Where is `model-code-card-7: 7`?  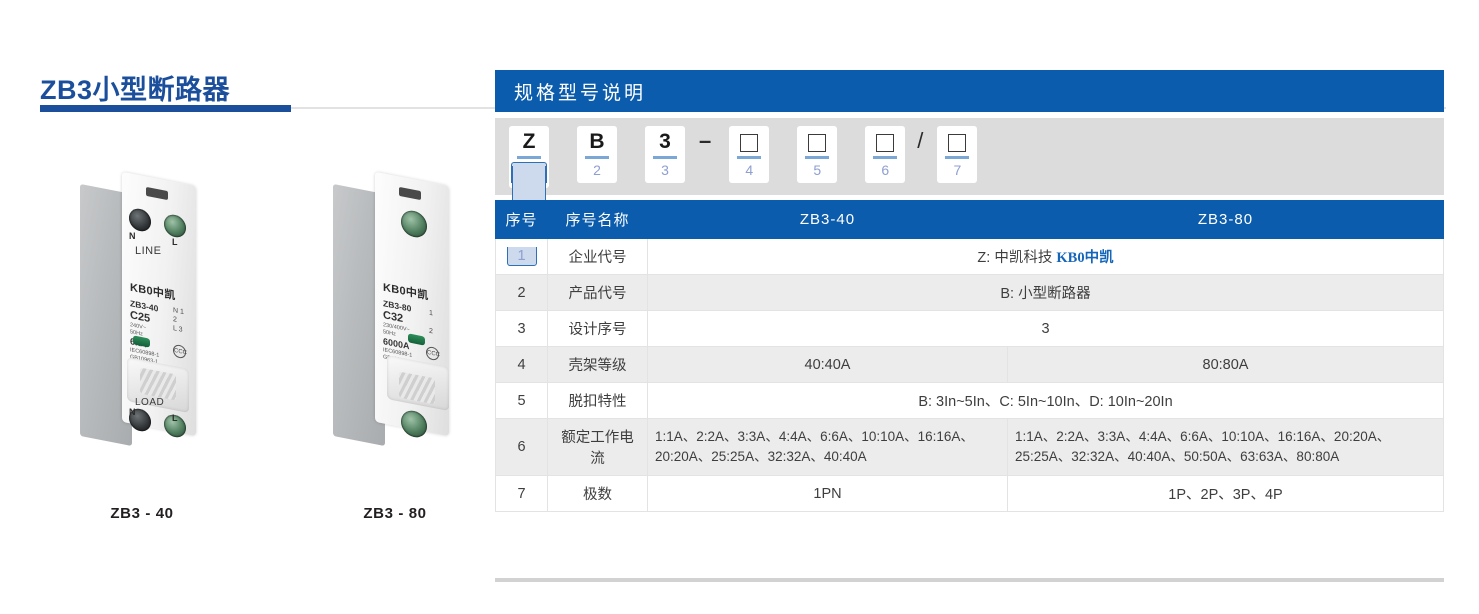
model-code-card-7: 7 is located at coordinates (957, 154).